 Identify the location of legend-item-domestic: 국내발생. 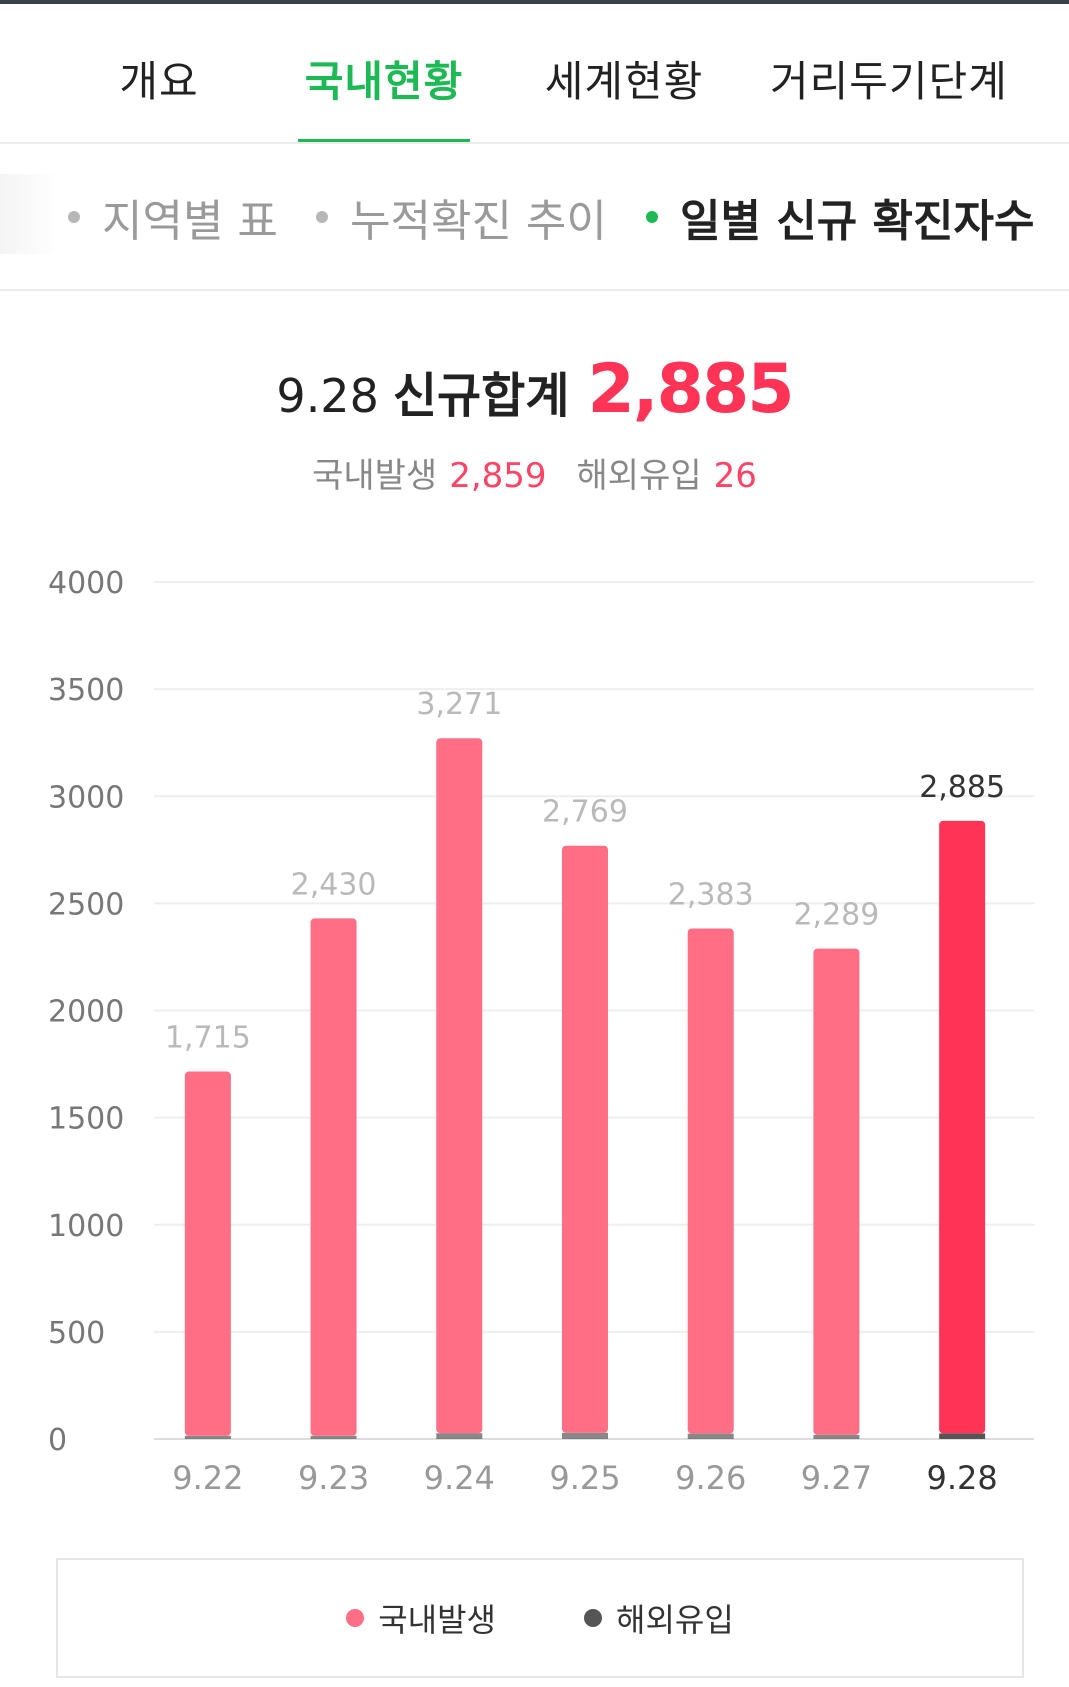
(421, 1618).